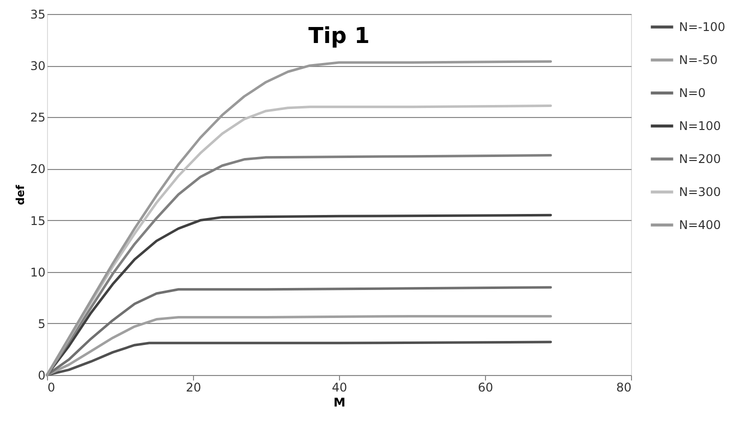 The image size is (752, 428). What do you see at coordinates (486, 387) in the screenshot?
I see `x-tick-label: 60` at bounding box center [486, 387].